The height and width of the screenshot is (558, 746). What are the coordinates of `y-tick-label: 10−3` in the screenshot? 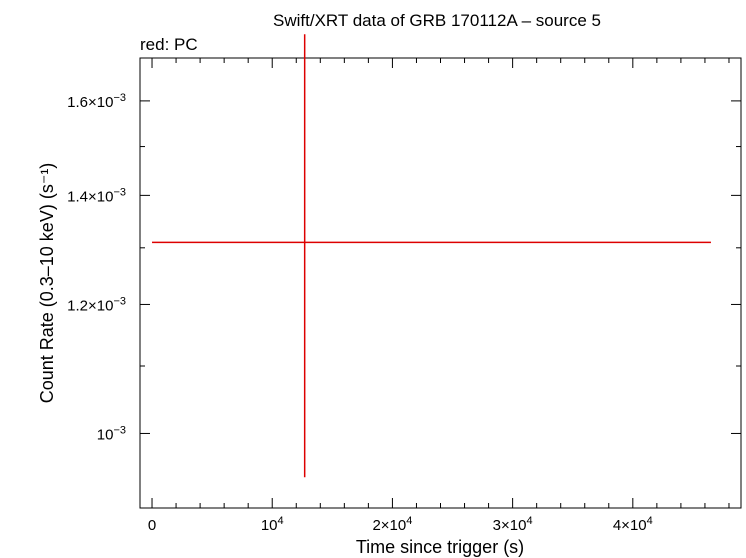 It's located at (111, 433).